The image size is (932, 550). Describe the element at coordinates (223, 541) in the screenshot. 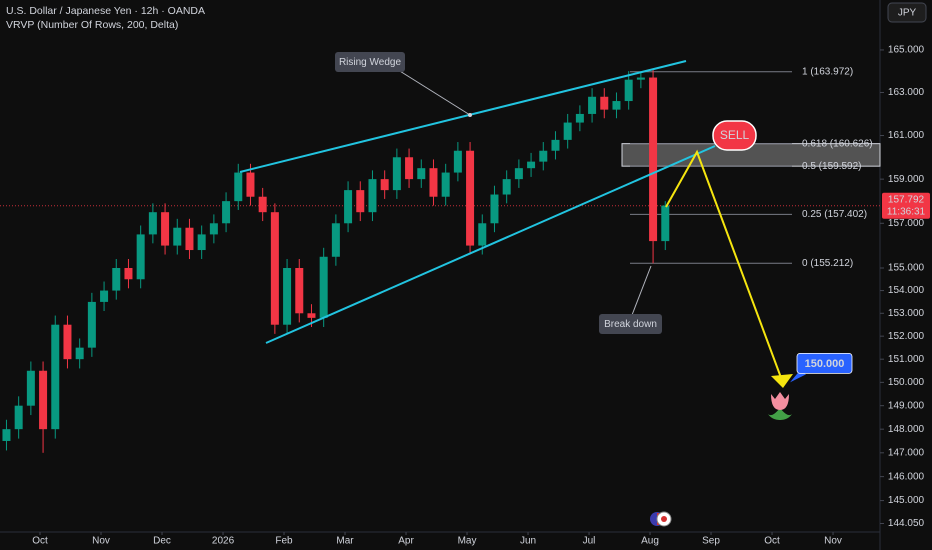

I see `x-tick-label: 2026` at that location.